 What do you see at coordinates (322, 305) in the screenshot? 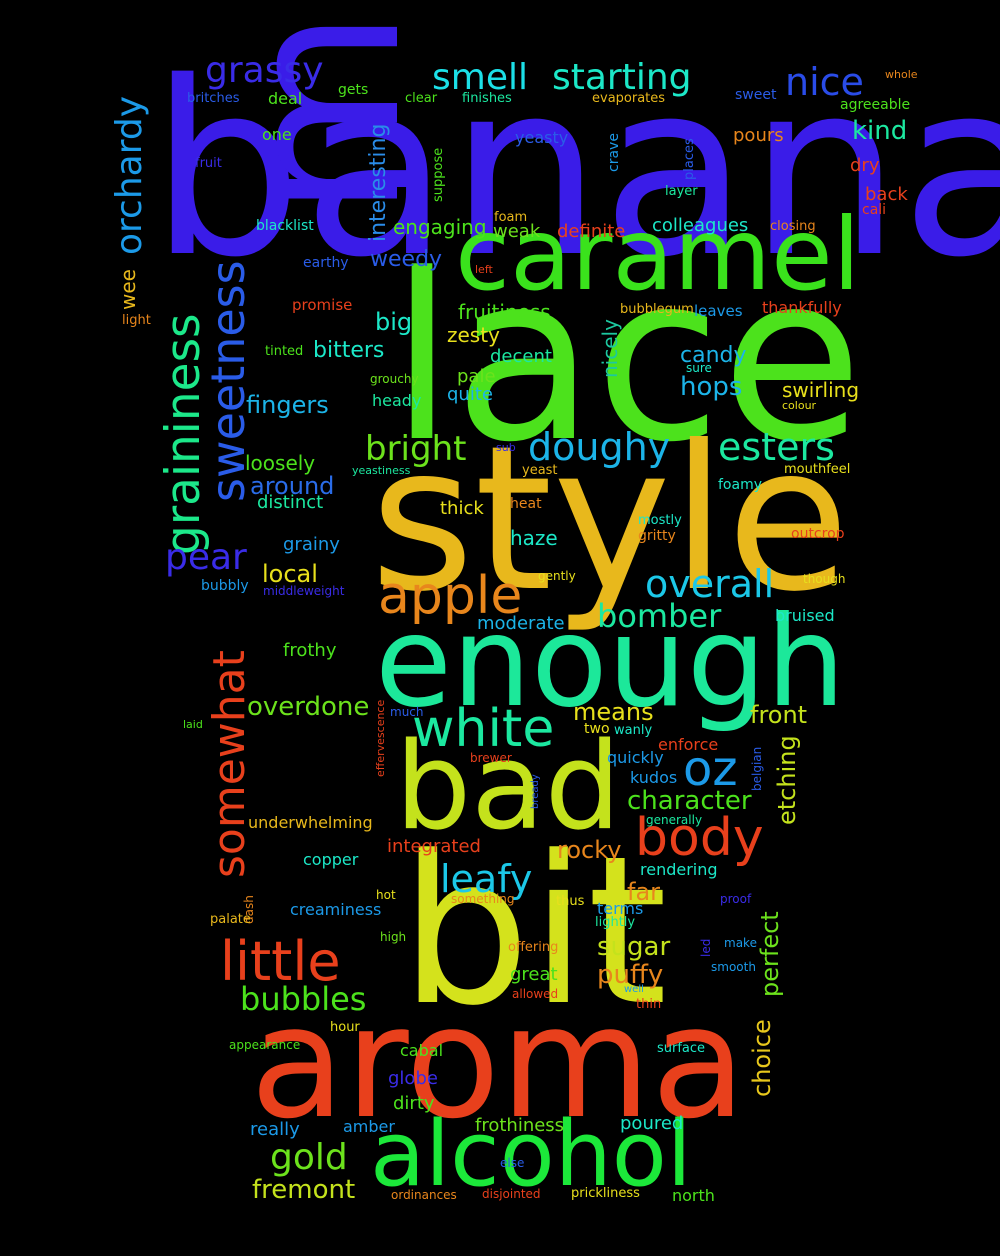
I see `word-promise: promise` at bounding box center [322, 305].